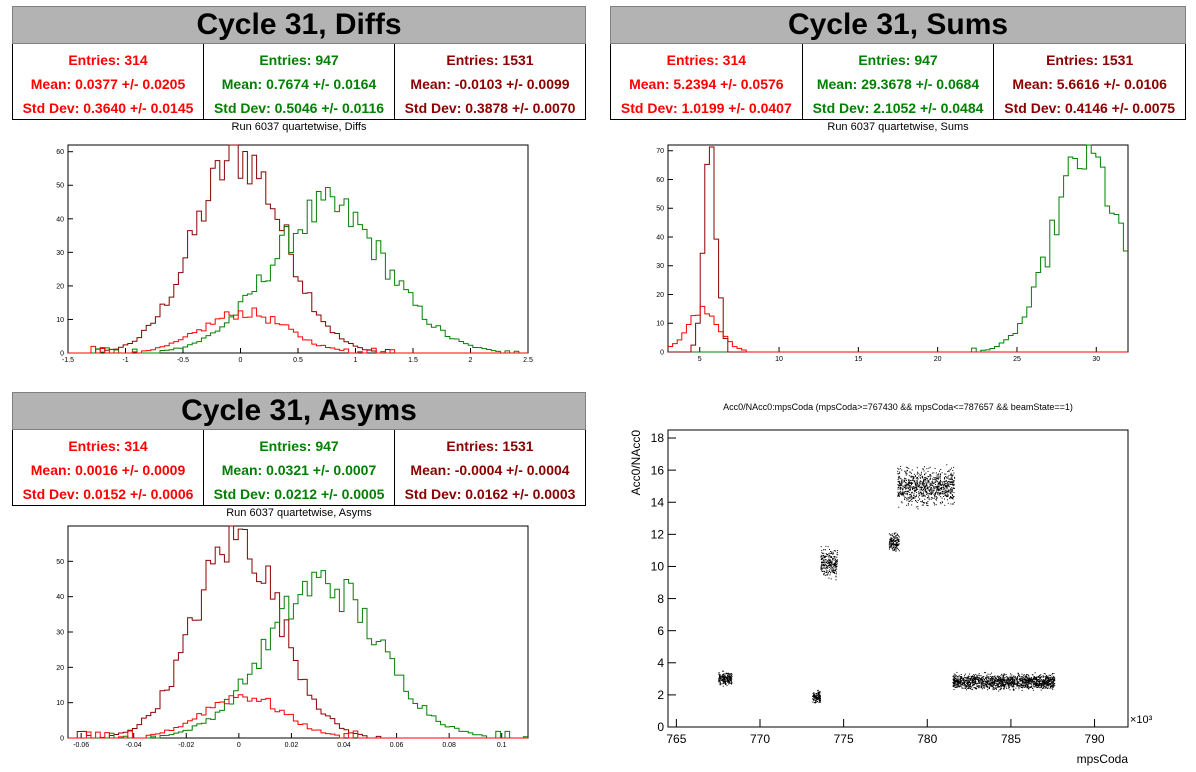 This screenshot has height=772, width=1196. Describe the element at coordinates (938, 359) in the screenshot. I see `x-tick-label: 20` at that location.